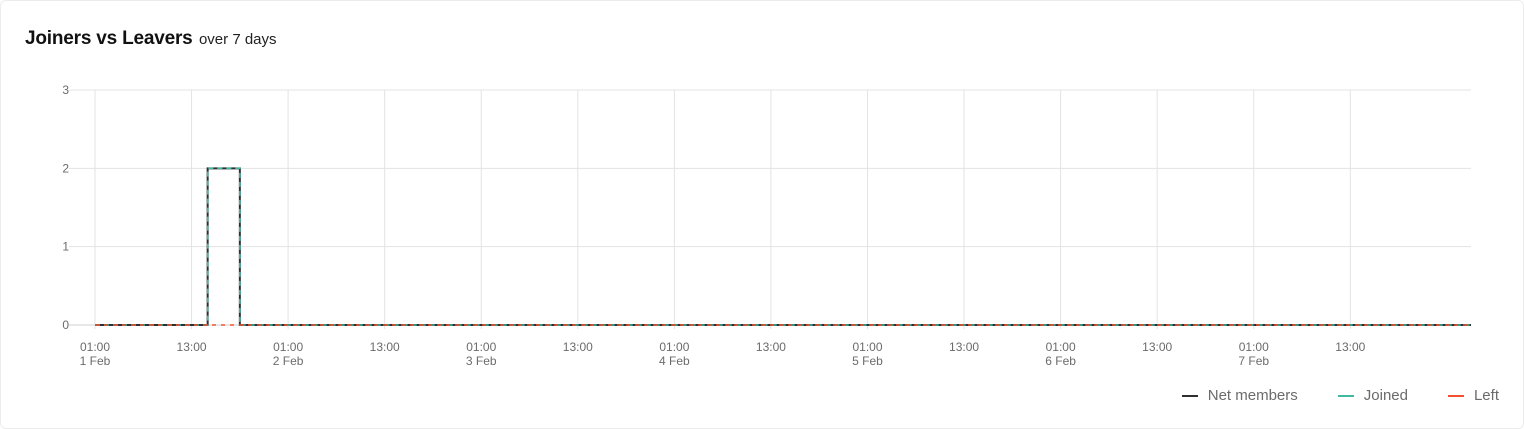  What do you see at coordinates (1252, 395) in the screenshot?
I see `legend-label-net-members: Net members` at bounding box center [1252, 395].